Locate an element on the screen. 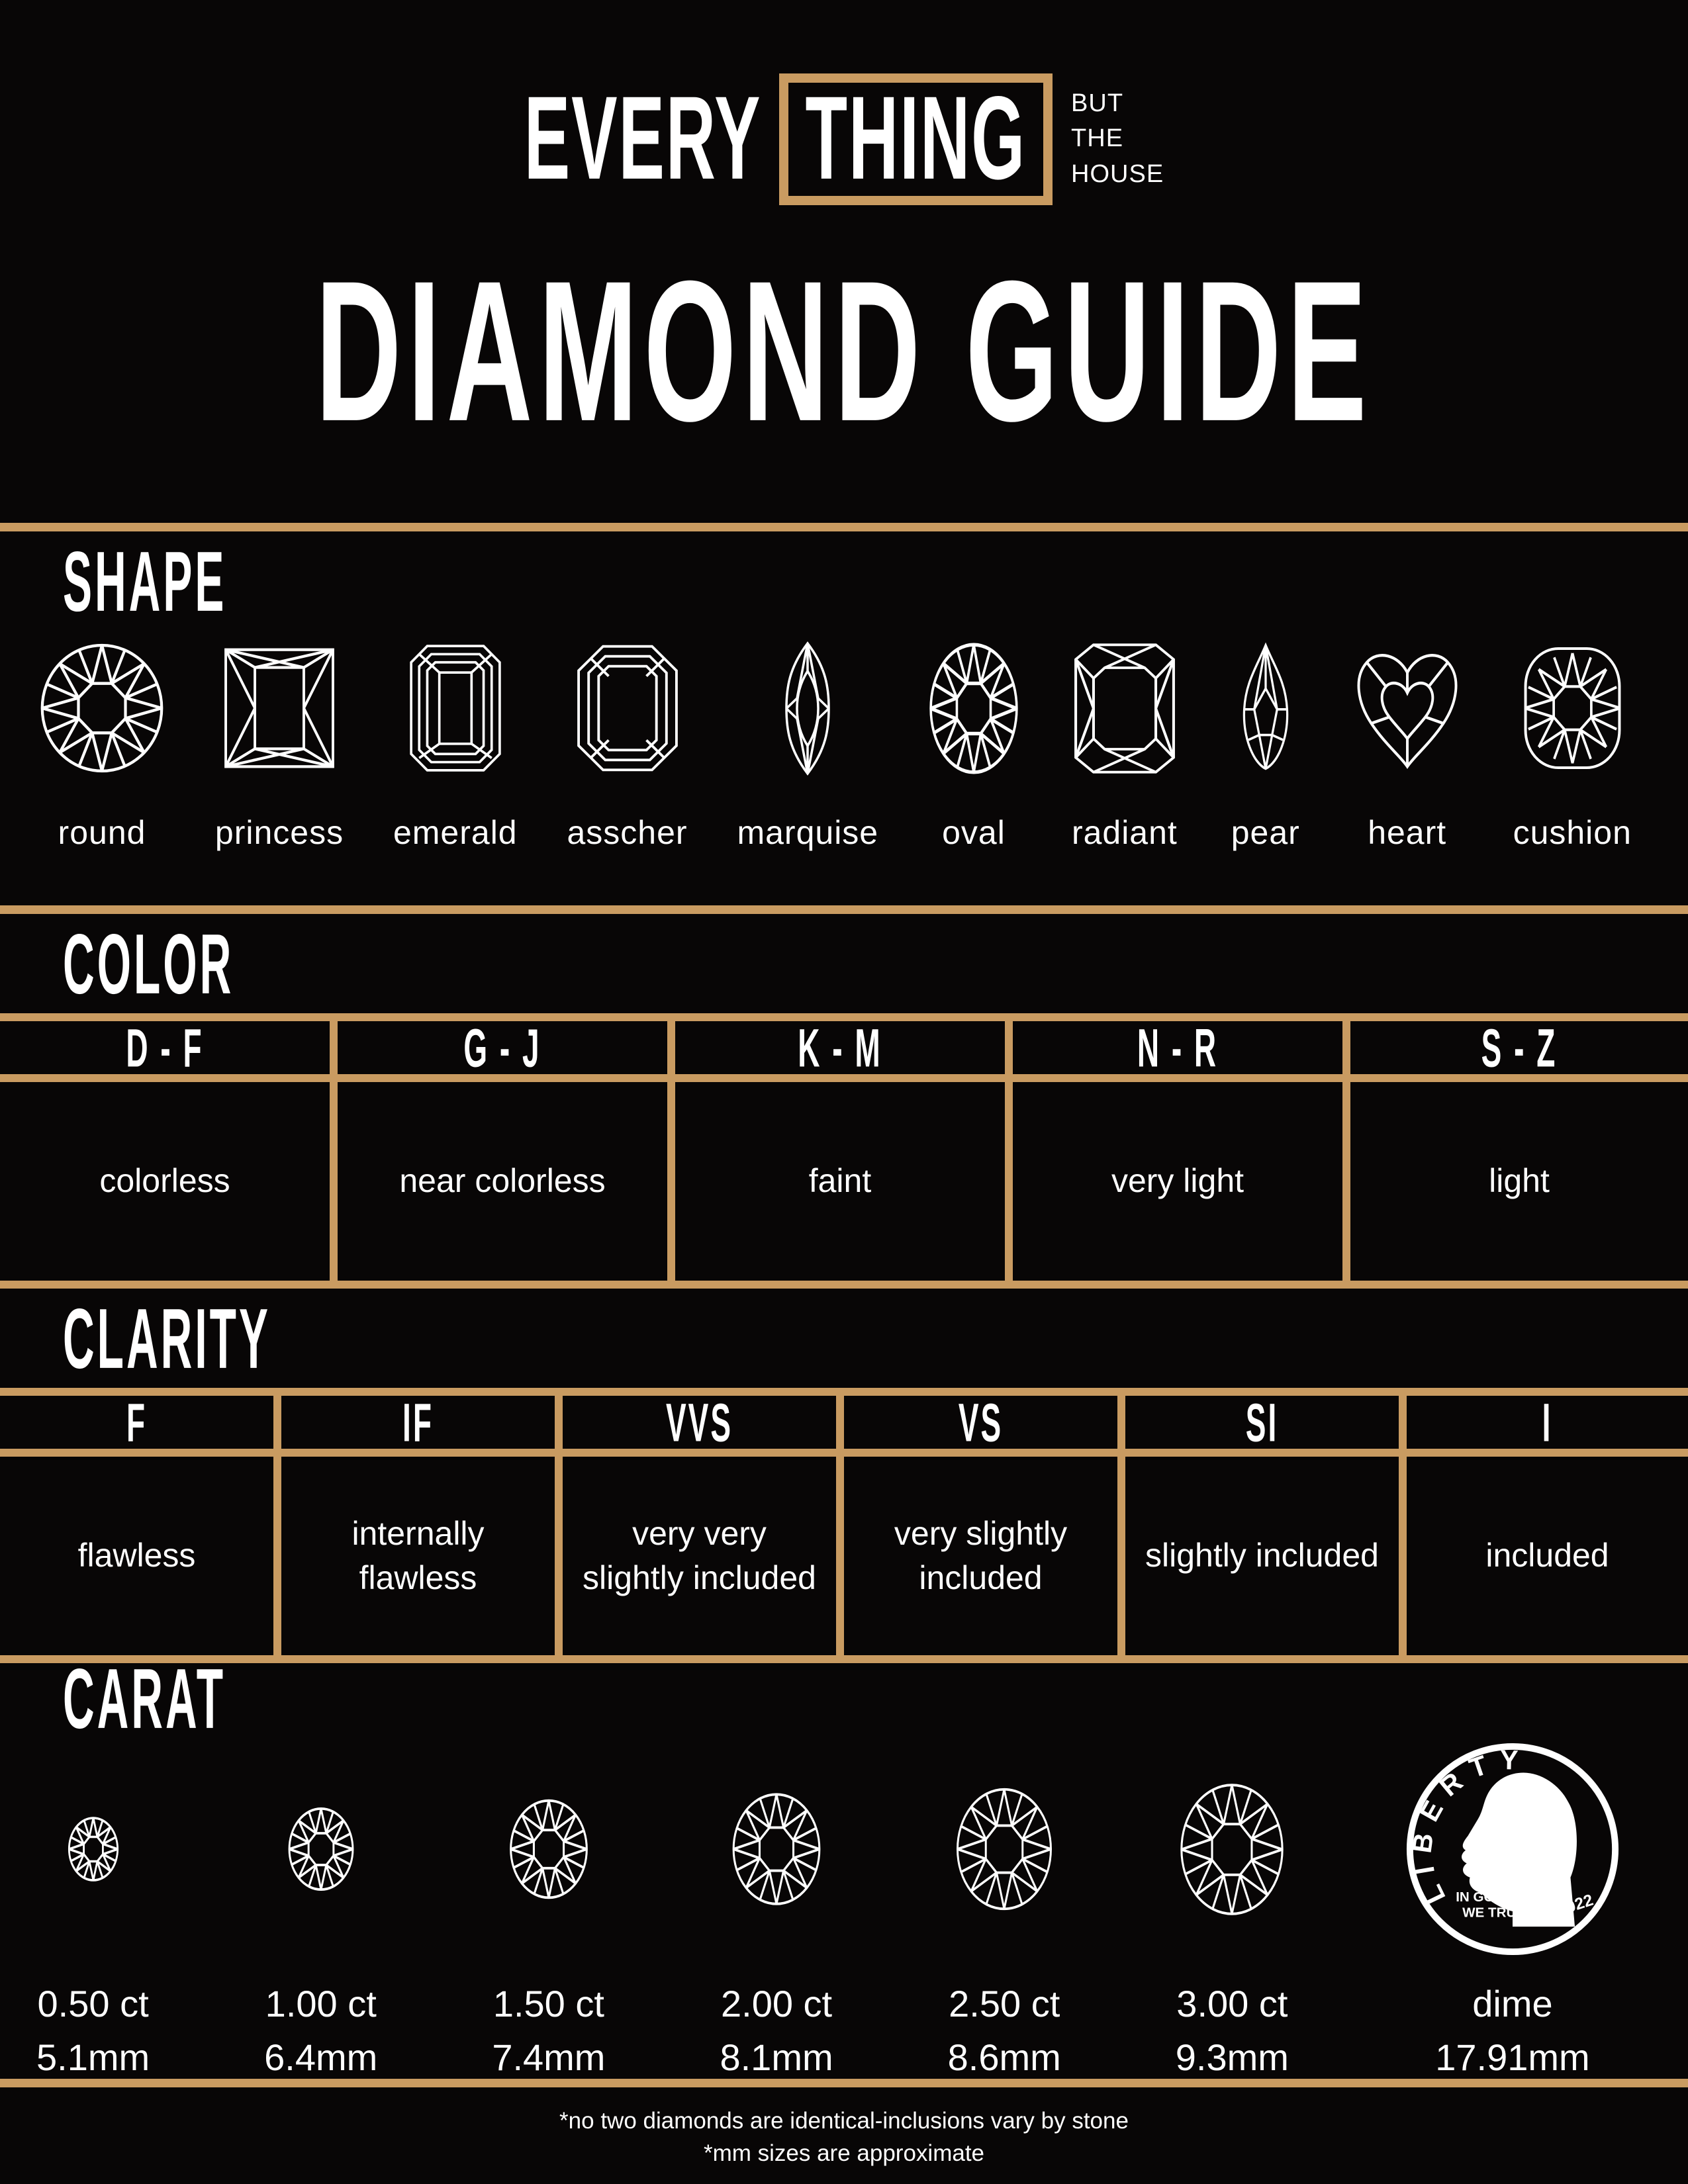  shape-item-heart: heart is located at coordinates (1407, 744).